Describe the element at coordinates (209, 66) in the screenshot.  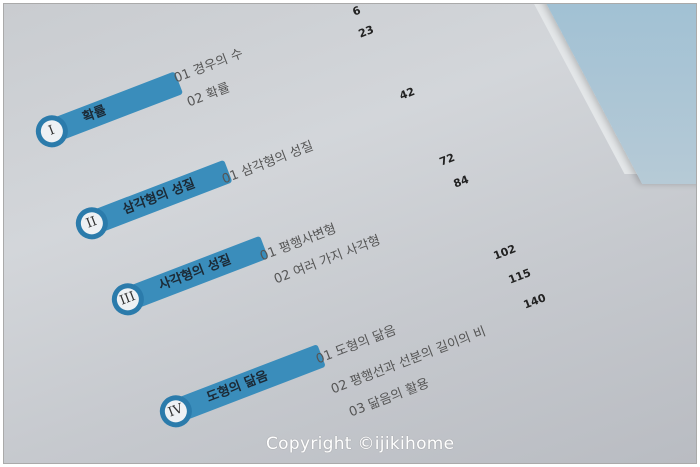
I see `toc-item: 01 경우의 수` at that location.